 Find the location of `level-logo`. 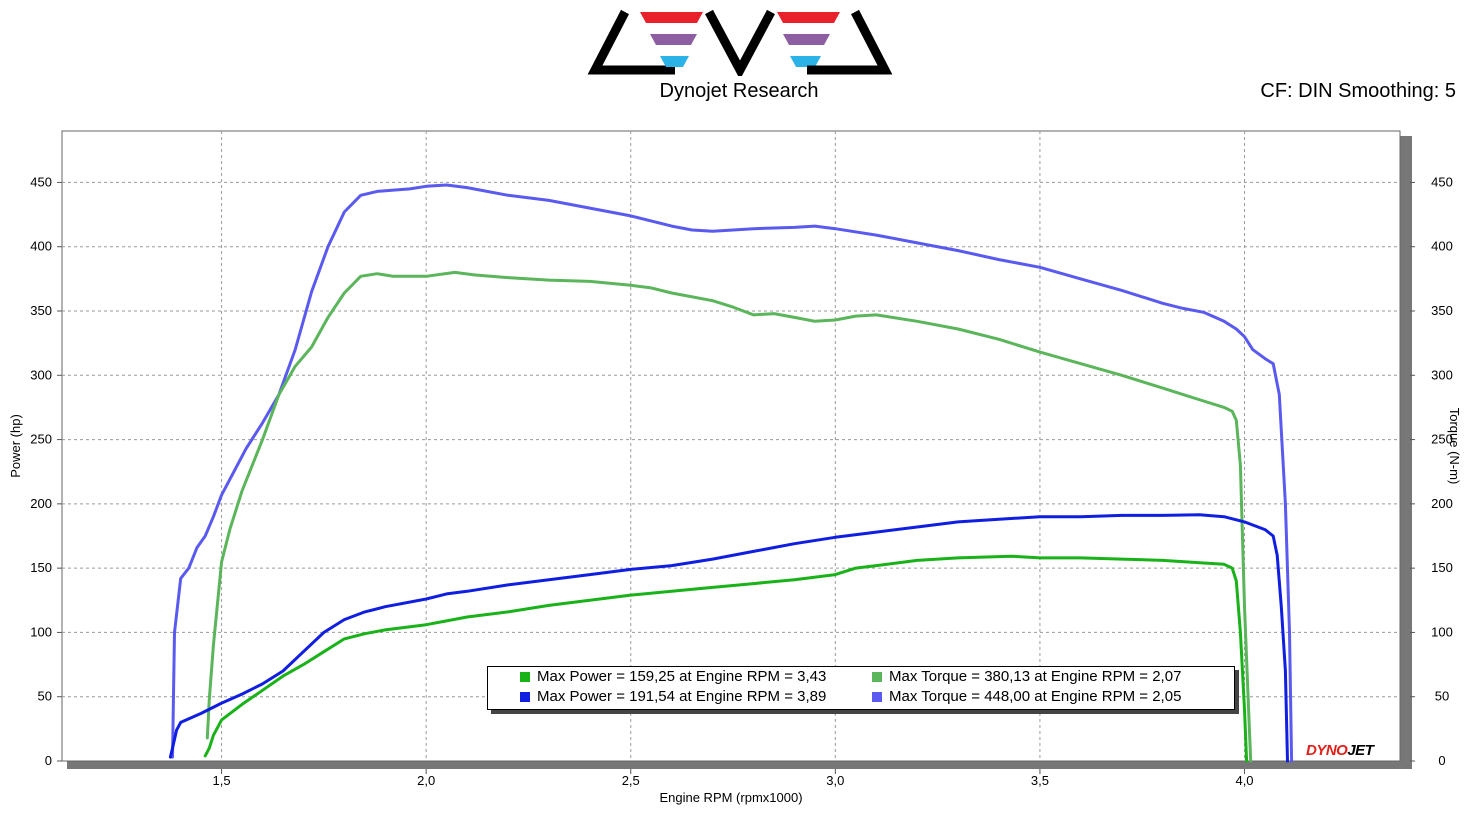

level-logo is located at coordinates (740, 42).